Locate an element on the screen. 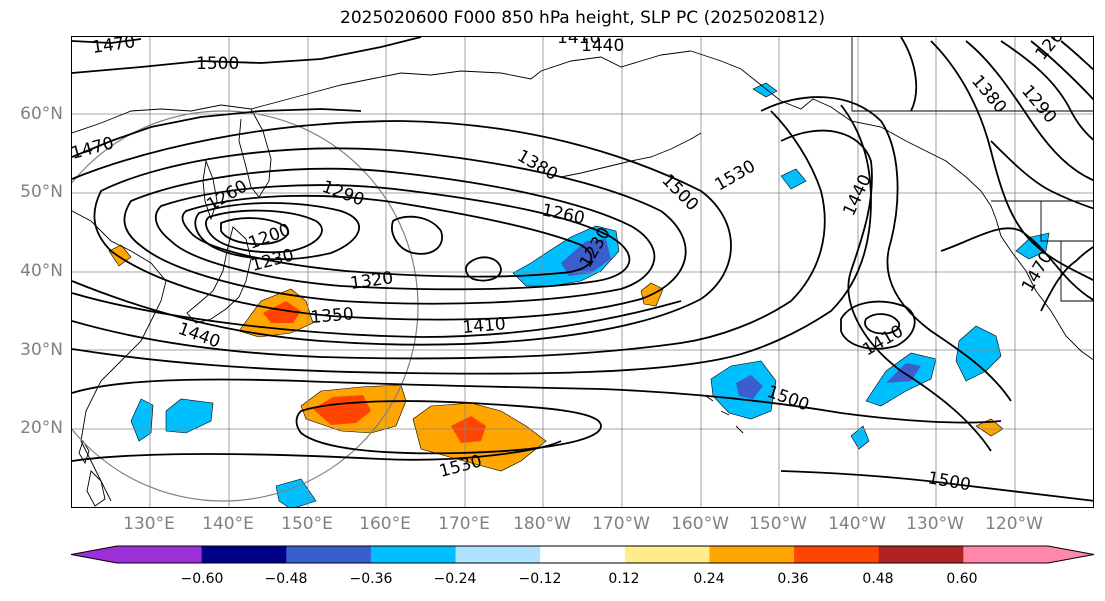 The height and width of the screenshot is (601, 1105). lon-label-170w: 170°W is located at coordinates (621, 524).